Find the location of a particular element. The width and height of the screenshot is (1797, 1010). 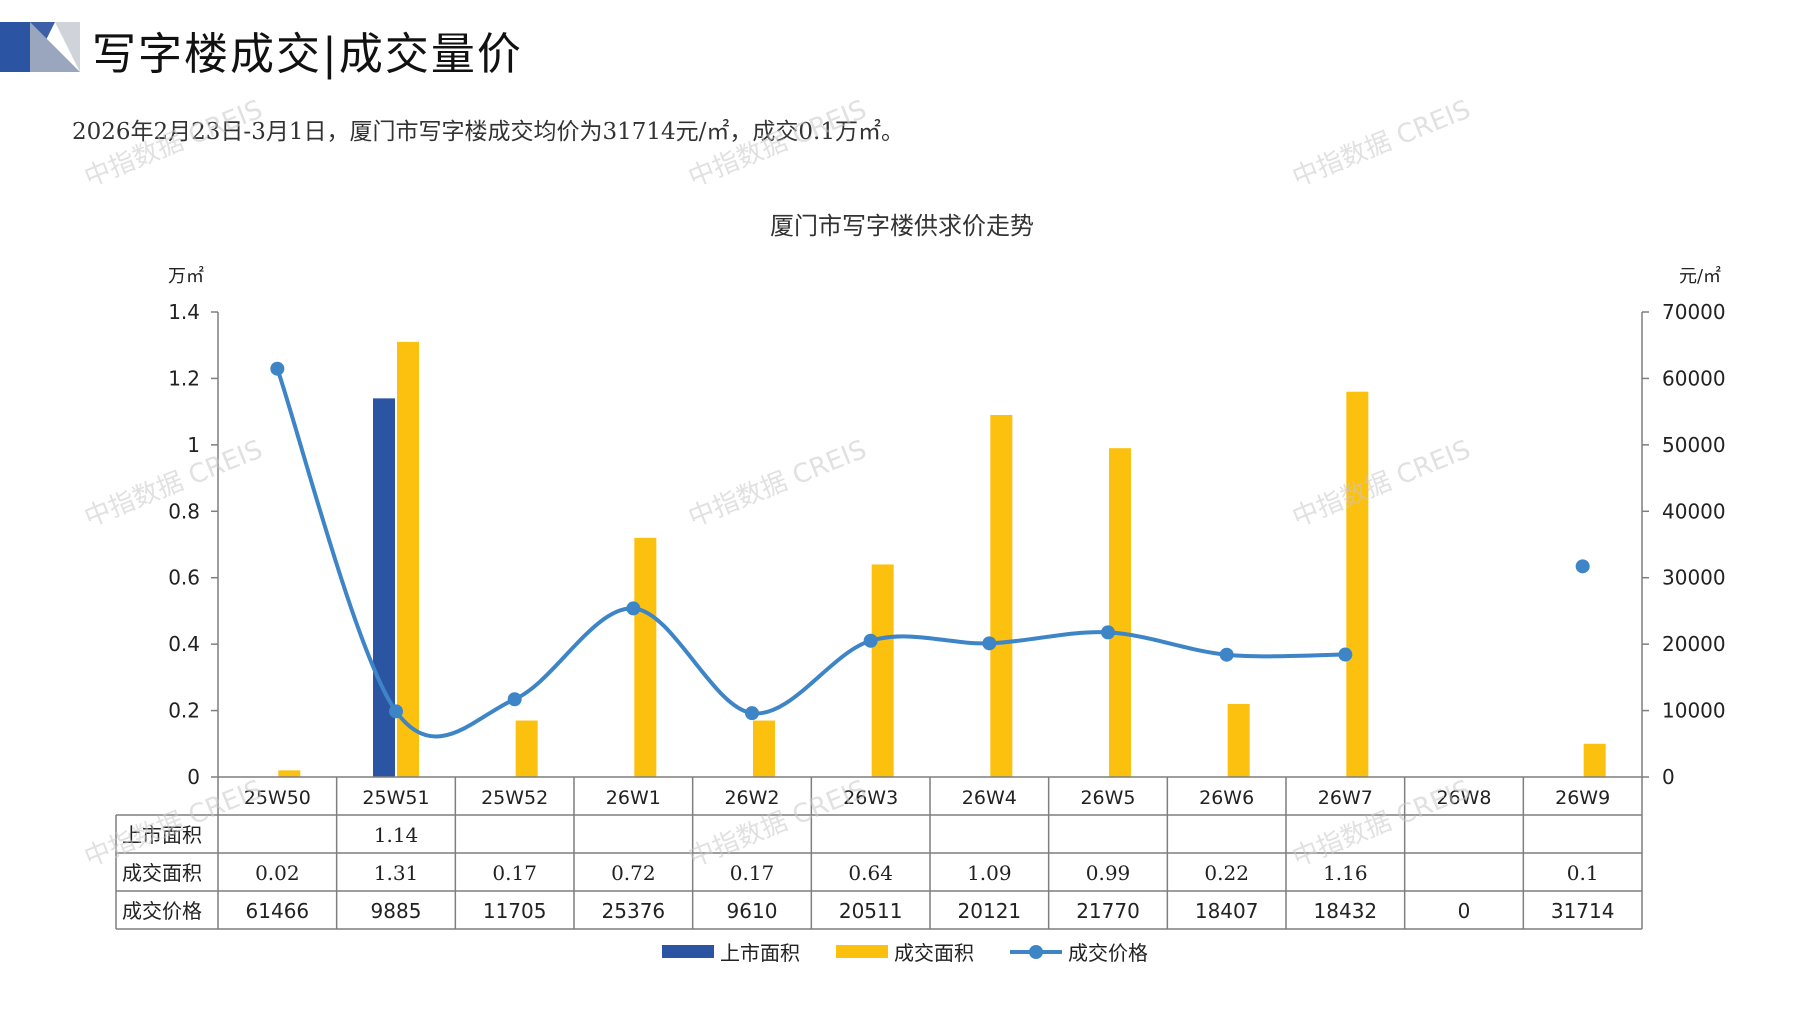

right-axis-tick-label: 0 is located at coordinates (1668, 777).